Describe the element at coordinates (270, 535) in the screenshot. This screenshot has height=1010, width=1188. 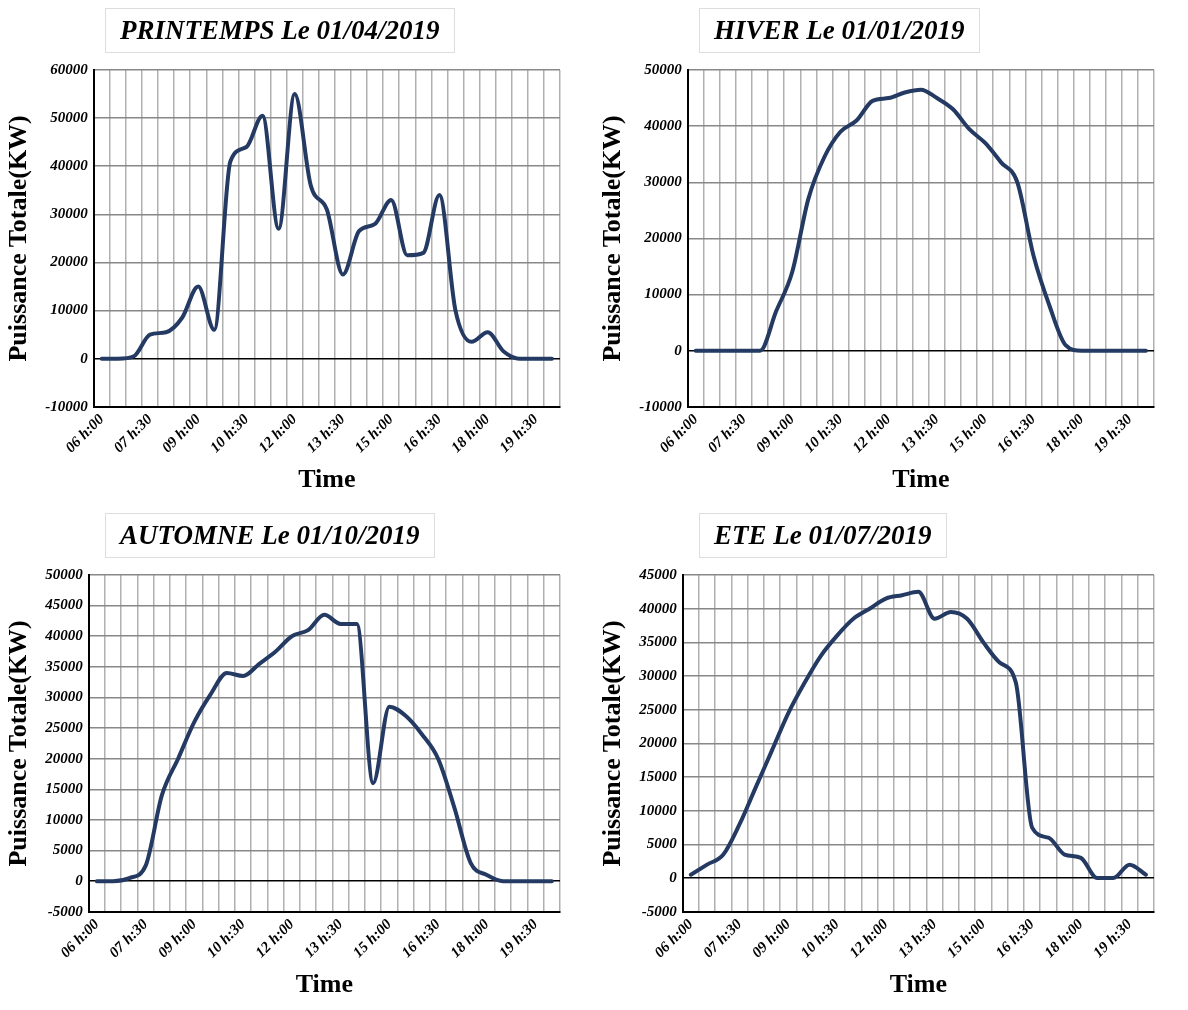
I see `chart-title: AUTOMNE Le 01/10/2019` at that location.